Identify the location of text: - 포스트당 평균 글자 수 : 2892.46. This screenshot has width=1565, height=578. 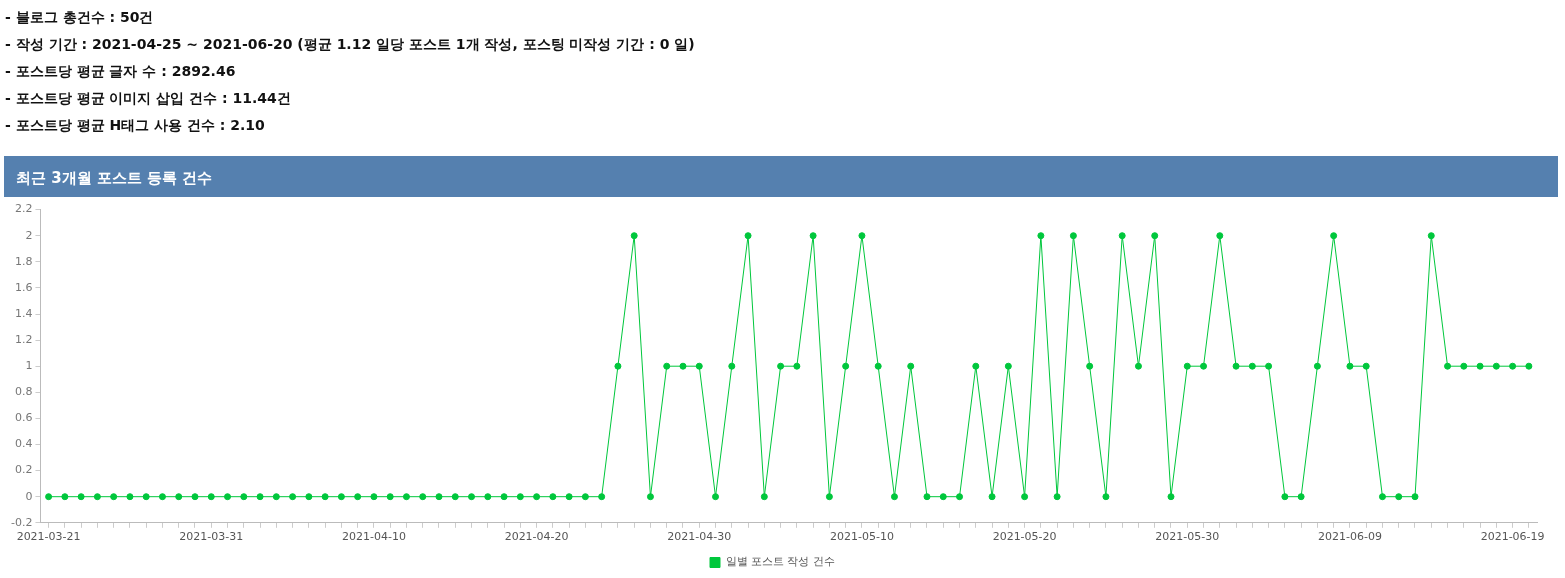
(121, 71).